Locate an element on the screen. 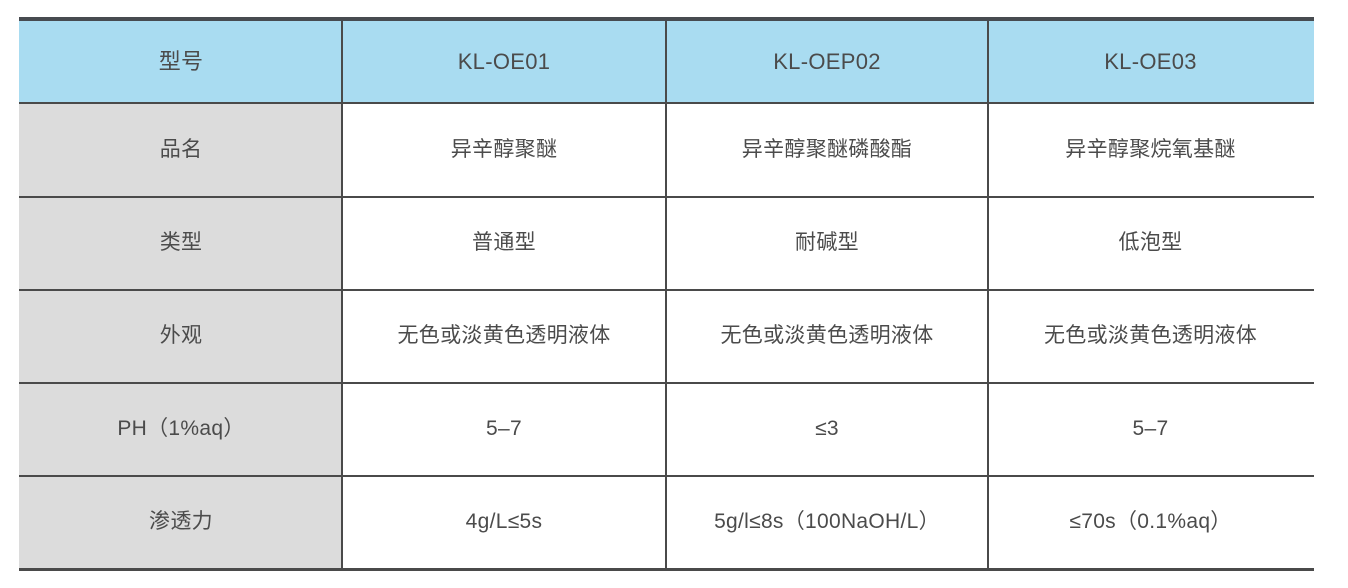 This screenshot has height=588, width=1348. cell-text: 异辛醇聚烷氧基醚 is located at coordinates (1150, 149).